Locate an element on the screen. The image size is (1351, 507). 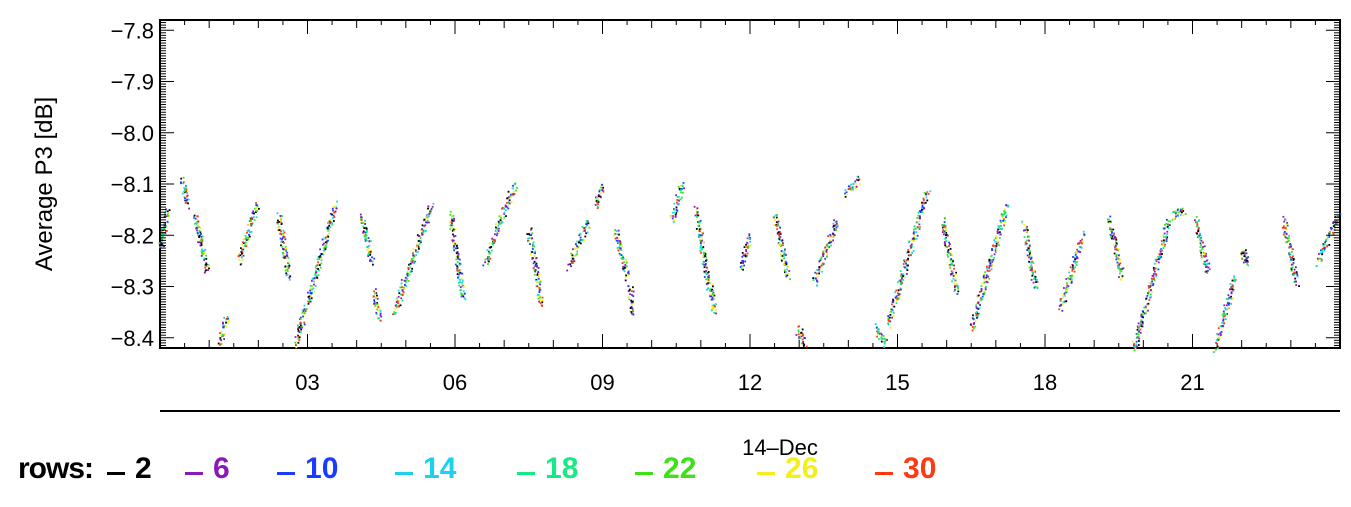
x-tick-label: 09 is located at coordinates (602, 382).